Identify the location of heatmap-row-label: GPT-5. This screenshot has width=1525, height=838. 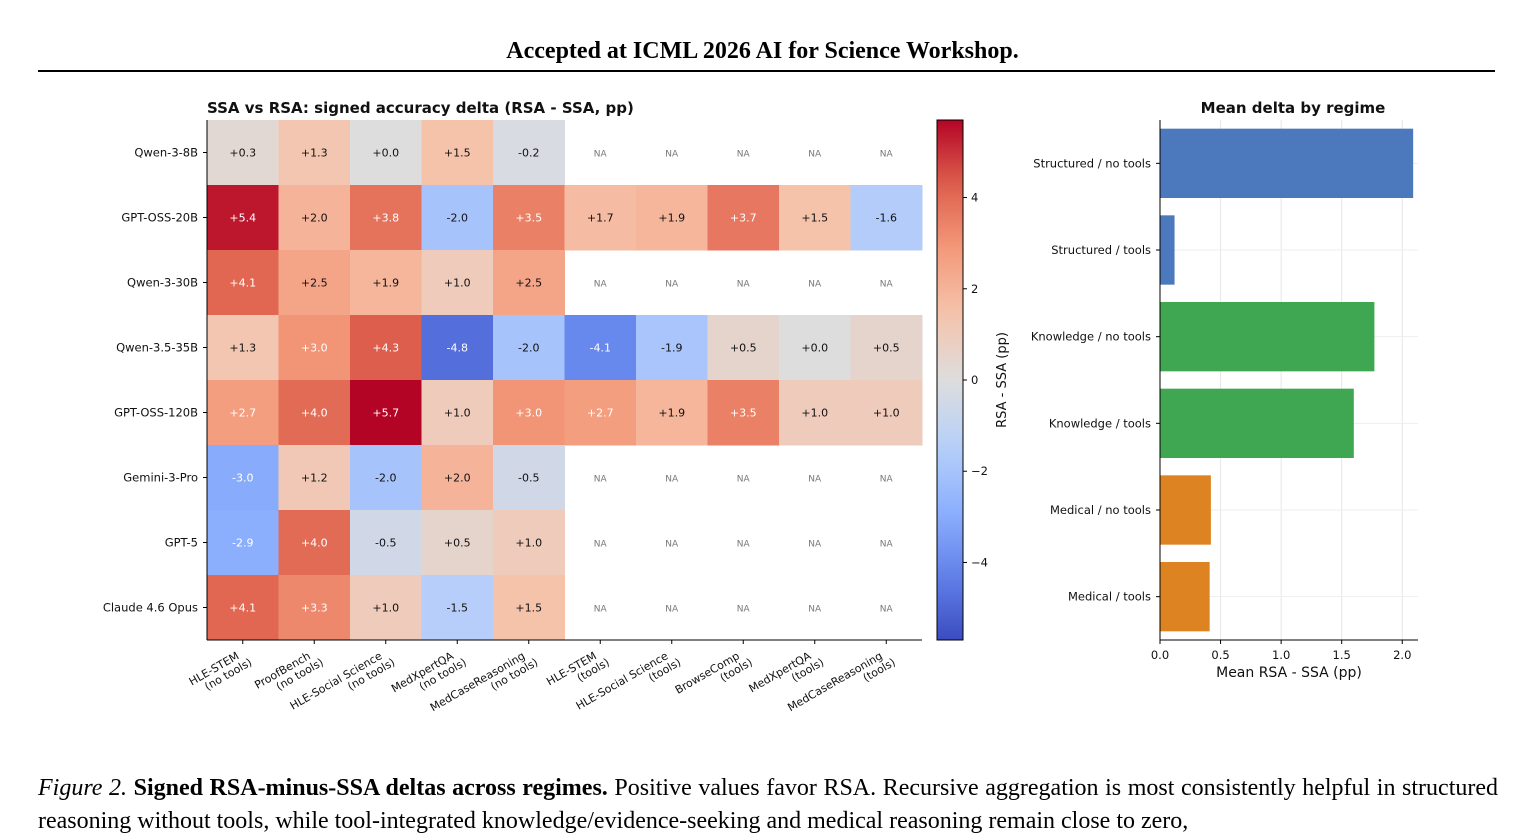
(181, 543).